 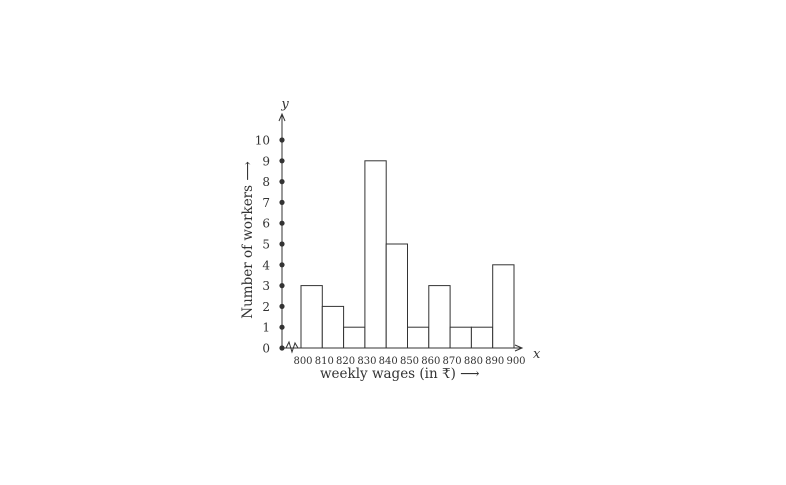 What do you see at coordinates (366, 361) in the screenshot?
I see `x-tick-label: 830` at bounding box center [366, 361].